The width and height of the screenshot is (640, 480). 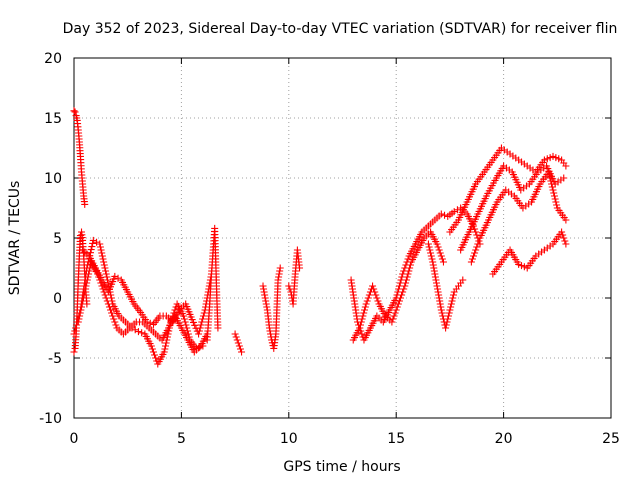 I want to click on x-tick-label: 0, so click(x=74, y=439).